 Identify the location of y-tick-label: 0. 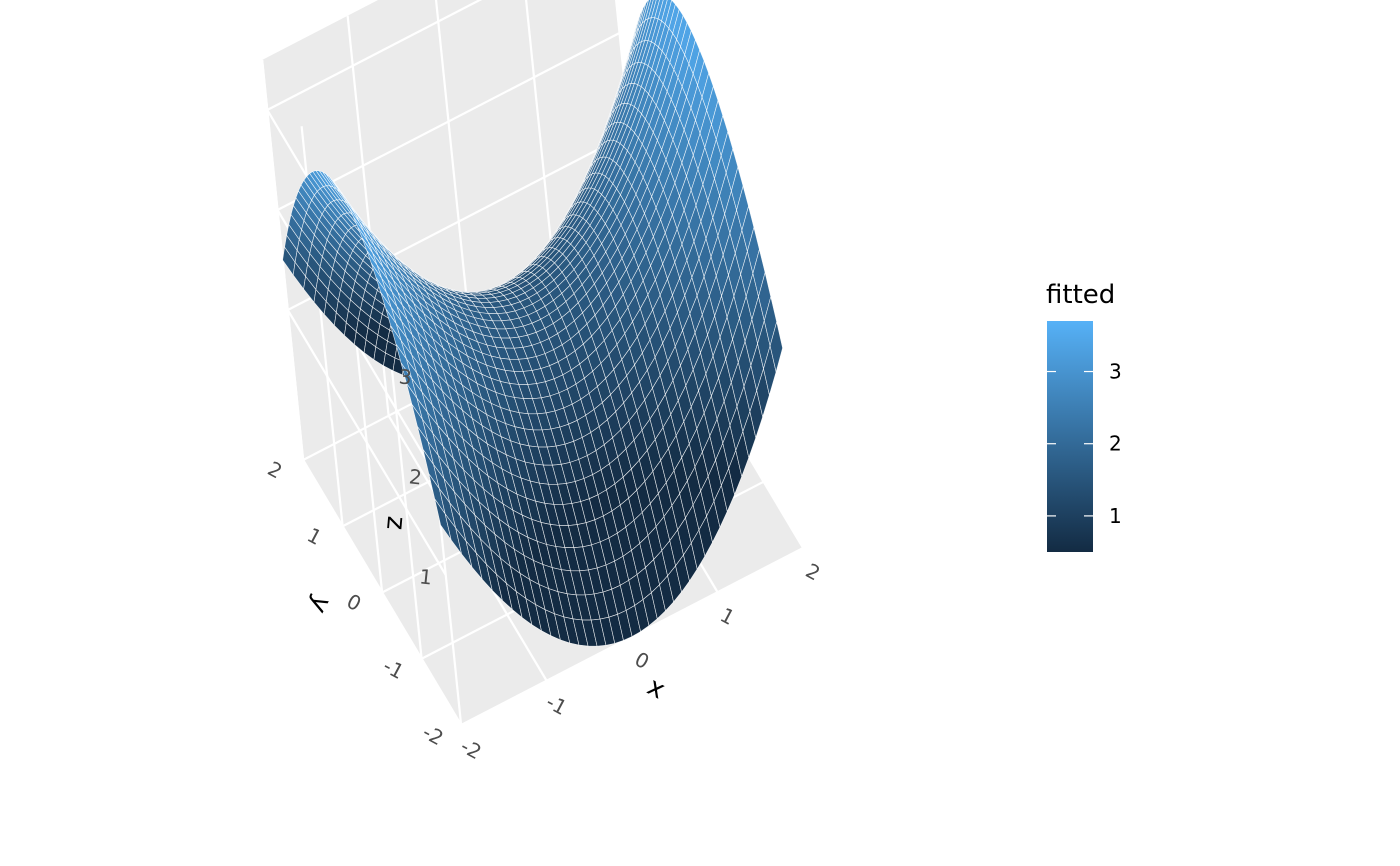
(354, 602).